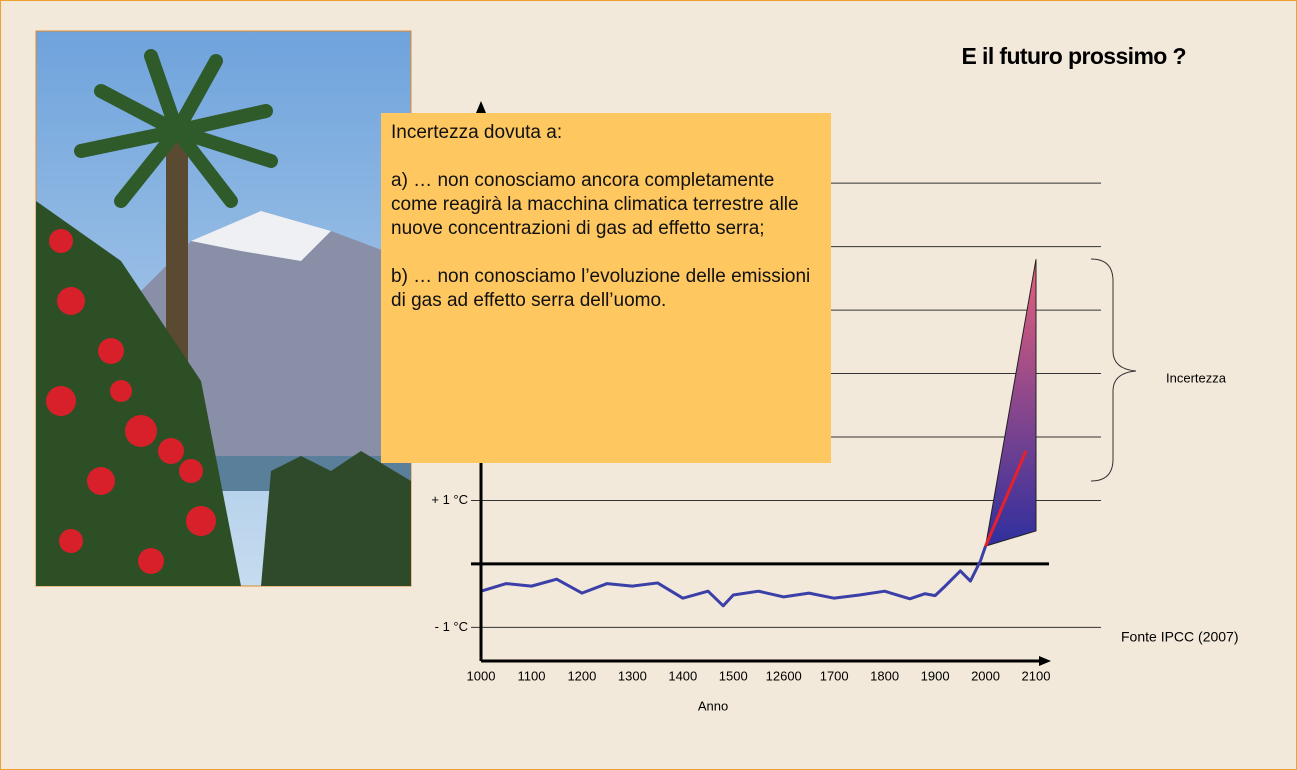 The width and height of the screenshot is (1297, 770). Describe the element at coordinates (449, 499) in the screenshot. I see `y-tick-label: + 1 °C` at that location.